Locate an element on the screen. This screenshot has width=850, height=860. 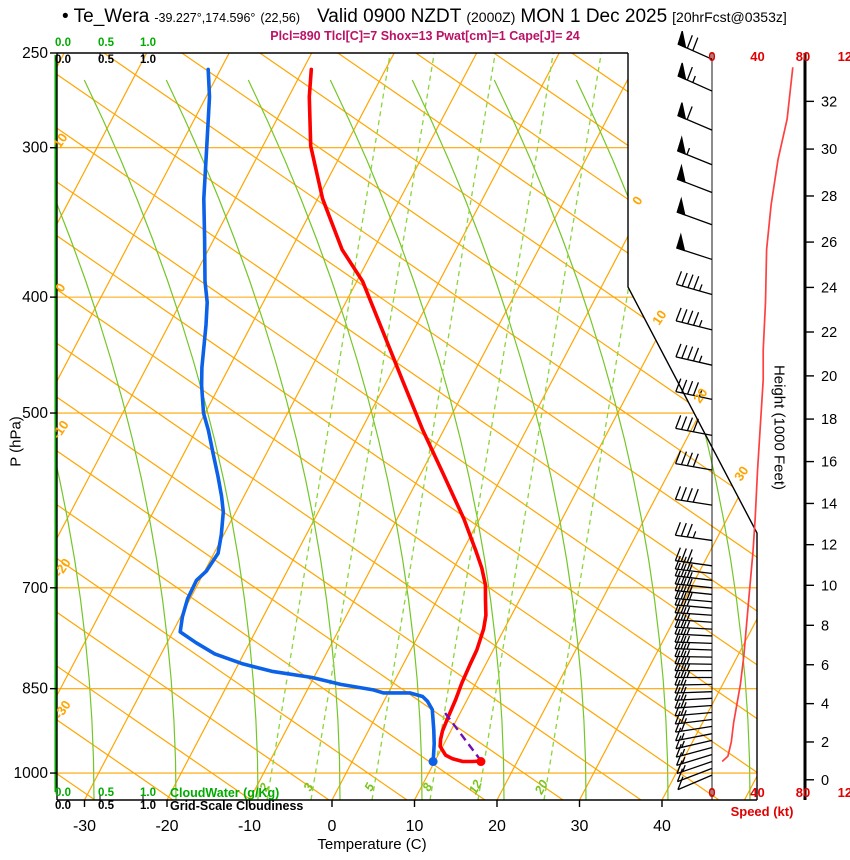
cloudiness-scale-top-05: 0.5 is located at coordinates (106, 60).